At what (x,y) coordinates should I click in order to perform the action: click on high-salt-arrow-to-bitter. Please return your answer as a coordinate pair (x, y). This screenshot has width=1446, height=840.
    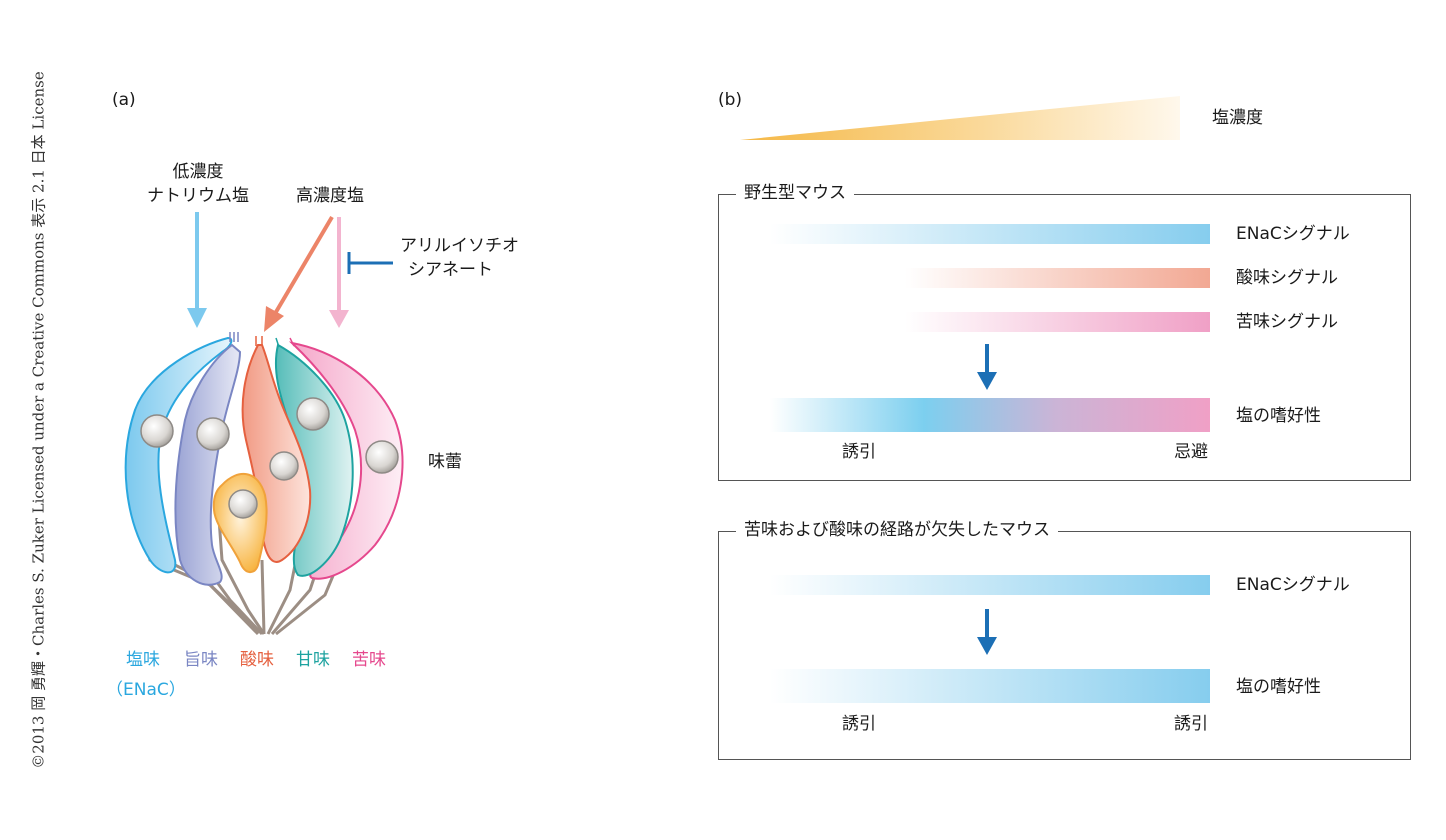
    Looking at the image, I should click on (339, 272).